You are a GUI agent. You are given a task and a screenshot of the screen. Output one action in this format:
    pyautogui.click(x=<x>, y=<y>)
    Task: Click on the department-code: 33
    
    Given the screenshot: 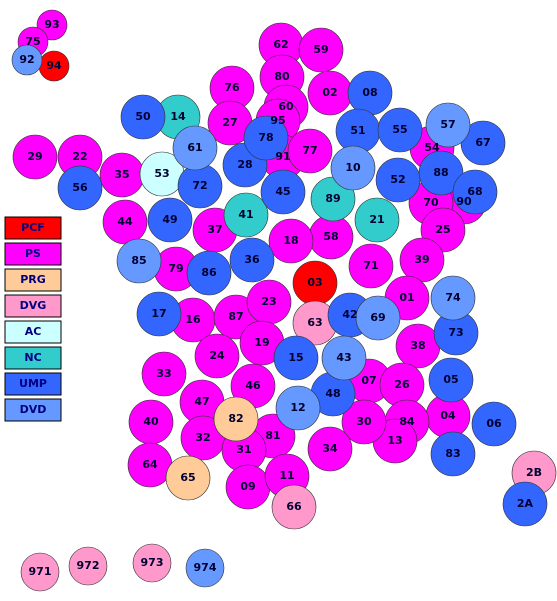 What is the action you would take?
    pyautogui.click(x=163, y=373)
    